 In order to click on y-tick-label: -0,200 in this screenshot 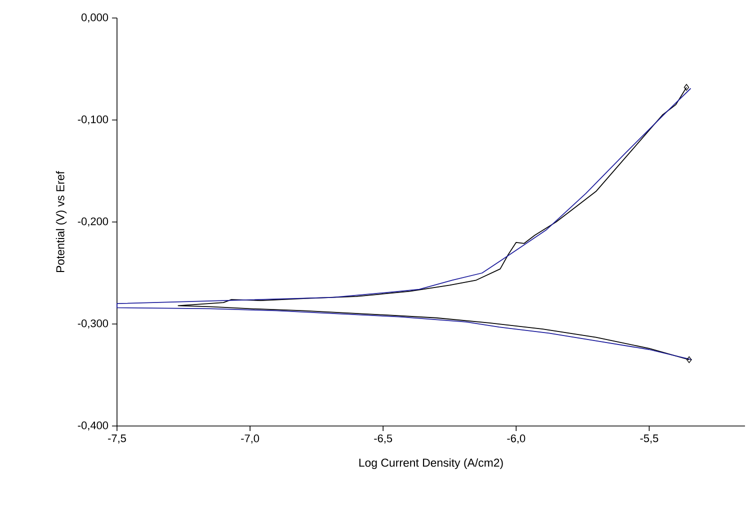, I will do `click(93, 222)`.